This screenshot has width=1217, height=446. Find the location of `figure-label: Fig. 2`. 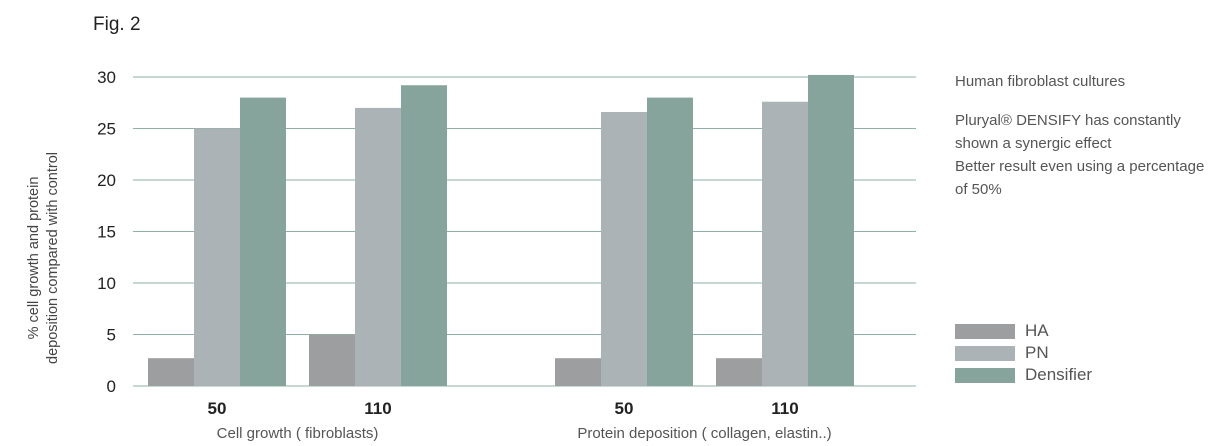

figure-label: Fig. 2 is located at coordinates (117, 24).